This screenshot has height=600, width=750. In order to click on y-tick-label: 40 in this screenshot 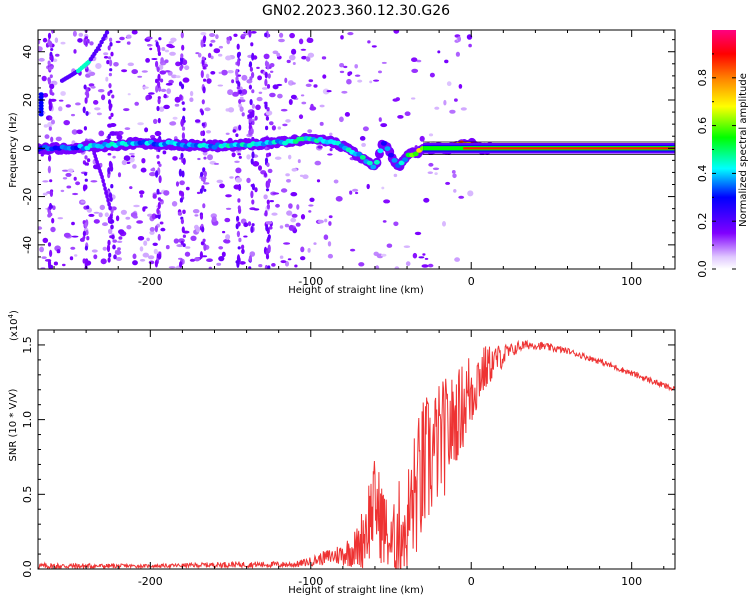, I will do `click(27, 52)`.